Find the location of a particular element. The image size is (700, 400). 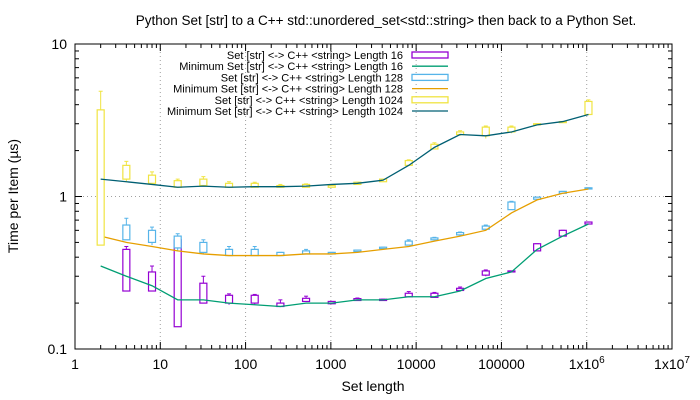

y-tick-label: 1 is located at coordinates (63, 197).